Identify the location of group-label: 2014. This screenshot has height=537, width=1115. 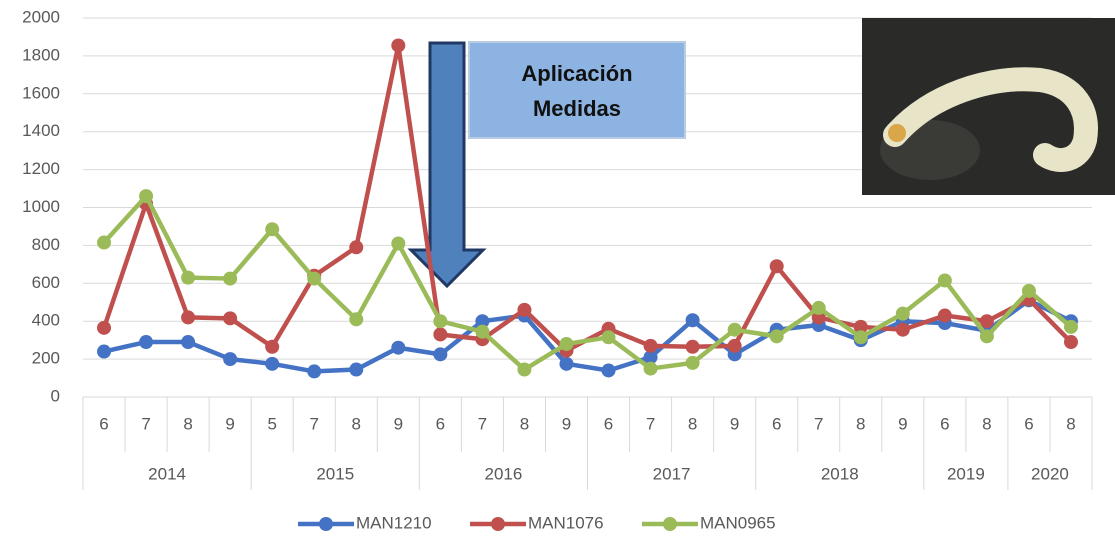
(167, 473).